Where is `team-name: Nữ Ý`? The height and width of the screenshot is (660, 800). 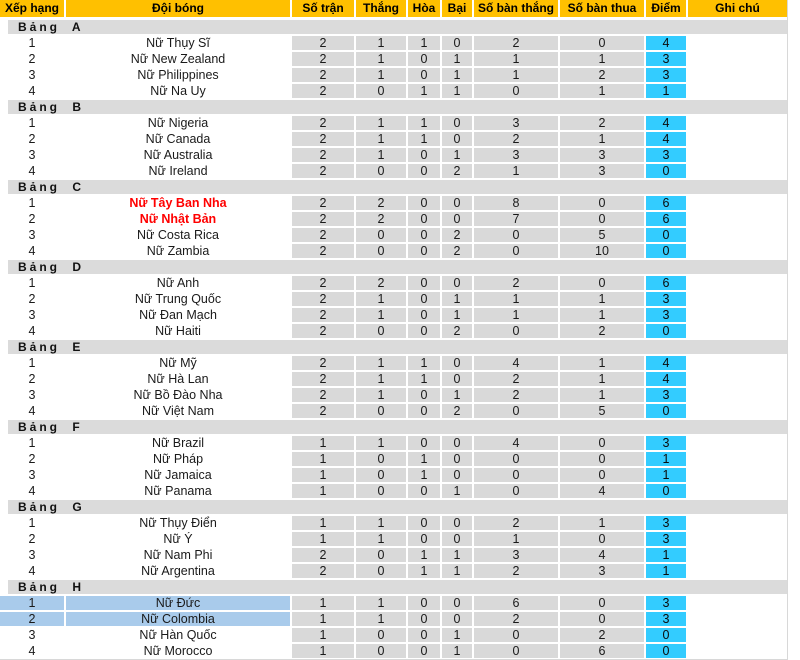 team-name: Nữ Ý is located at coordinates (178, 539).